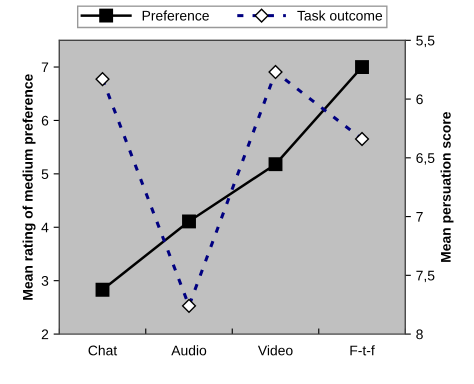 This screenshot has width=474, height=384. What do you see at coordinates (419, 334) in the screenshot?
I see `y2-tick-label: 8` at bounding box center [419, 334].